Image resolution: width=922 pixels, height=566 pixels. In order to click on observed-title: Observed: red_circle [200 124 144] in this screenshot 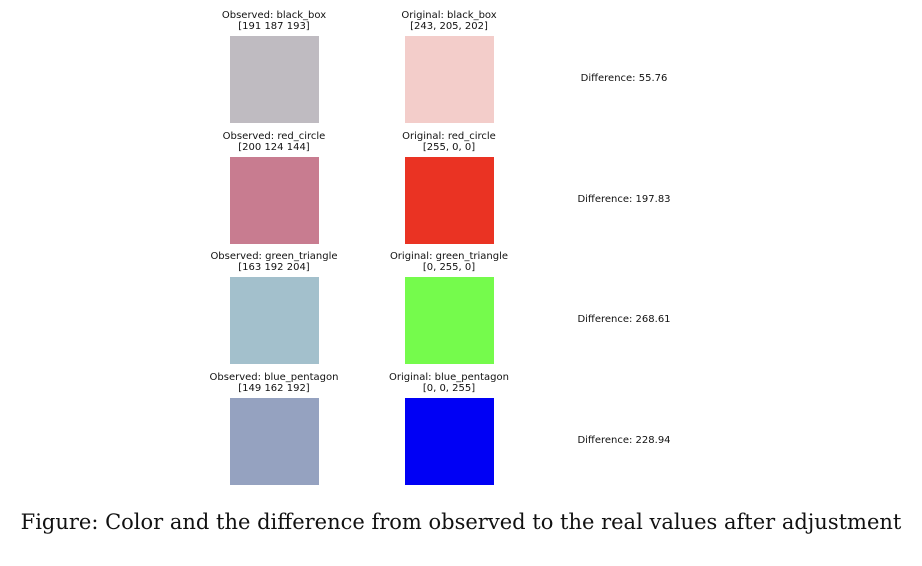, I will do `click(274, 141)`.